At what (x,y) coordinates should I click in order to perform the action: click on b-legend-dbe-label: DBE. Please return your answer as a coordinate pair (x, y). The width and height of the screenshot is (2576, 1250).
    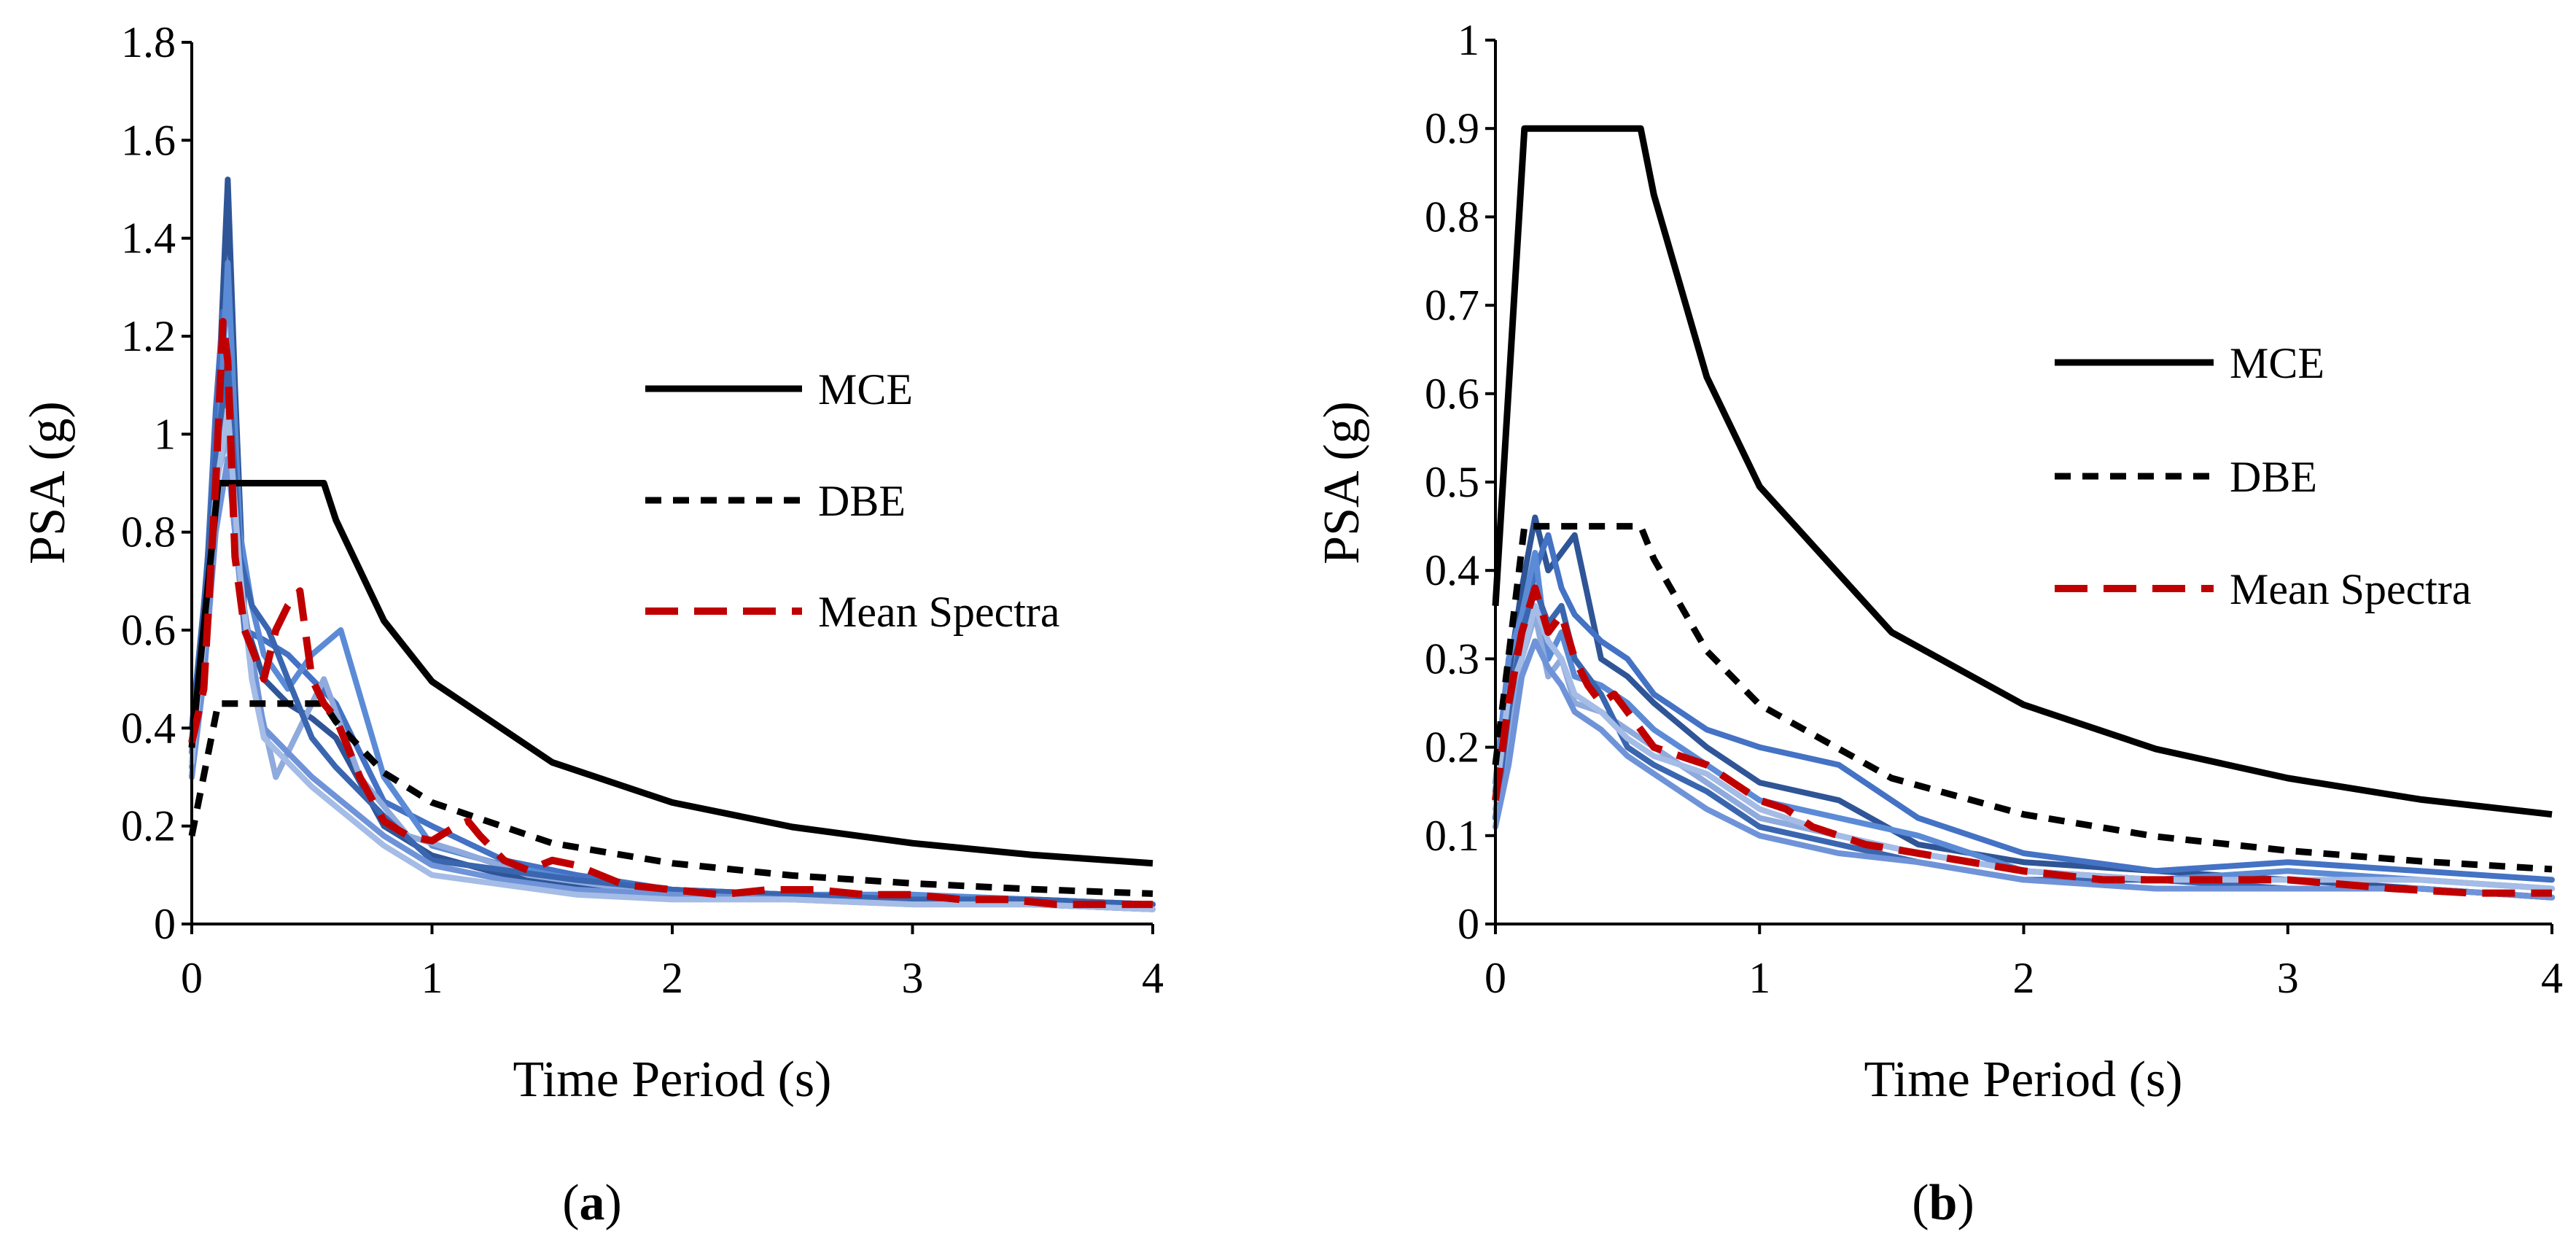
    Looking at the image, I should click on (2273, 477).